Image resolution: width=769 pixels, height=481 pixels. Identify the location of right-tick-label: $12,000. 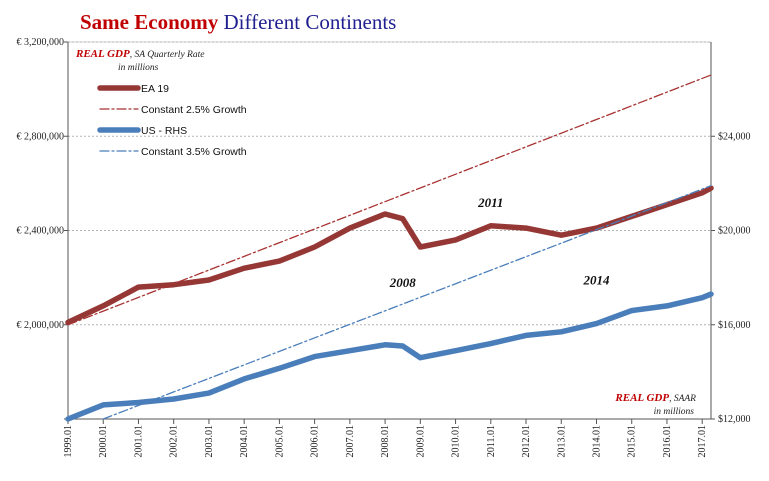
(734, 419).